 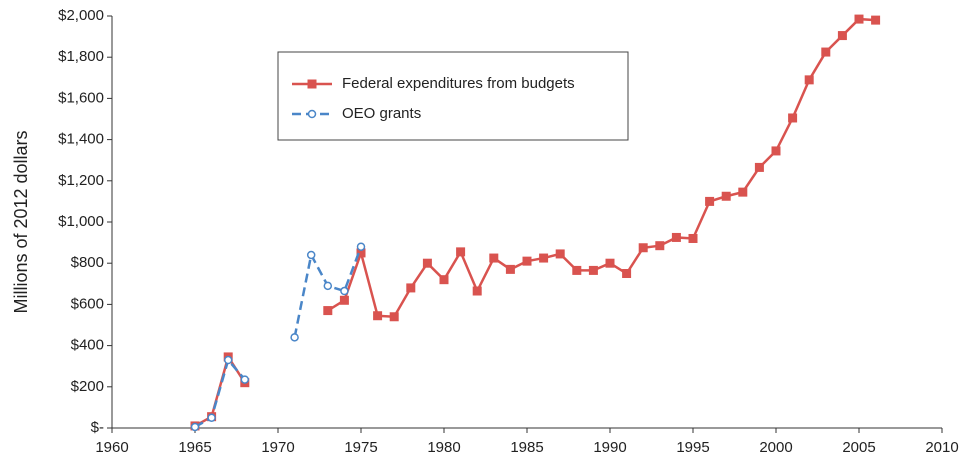 What do you see at coordinates (111, 447) in the screenshot?
I see `x-tick-label: 1960` at bounding box center [111, 447].